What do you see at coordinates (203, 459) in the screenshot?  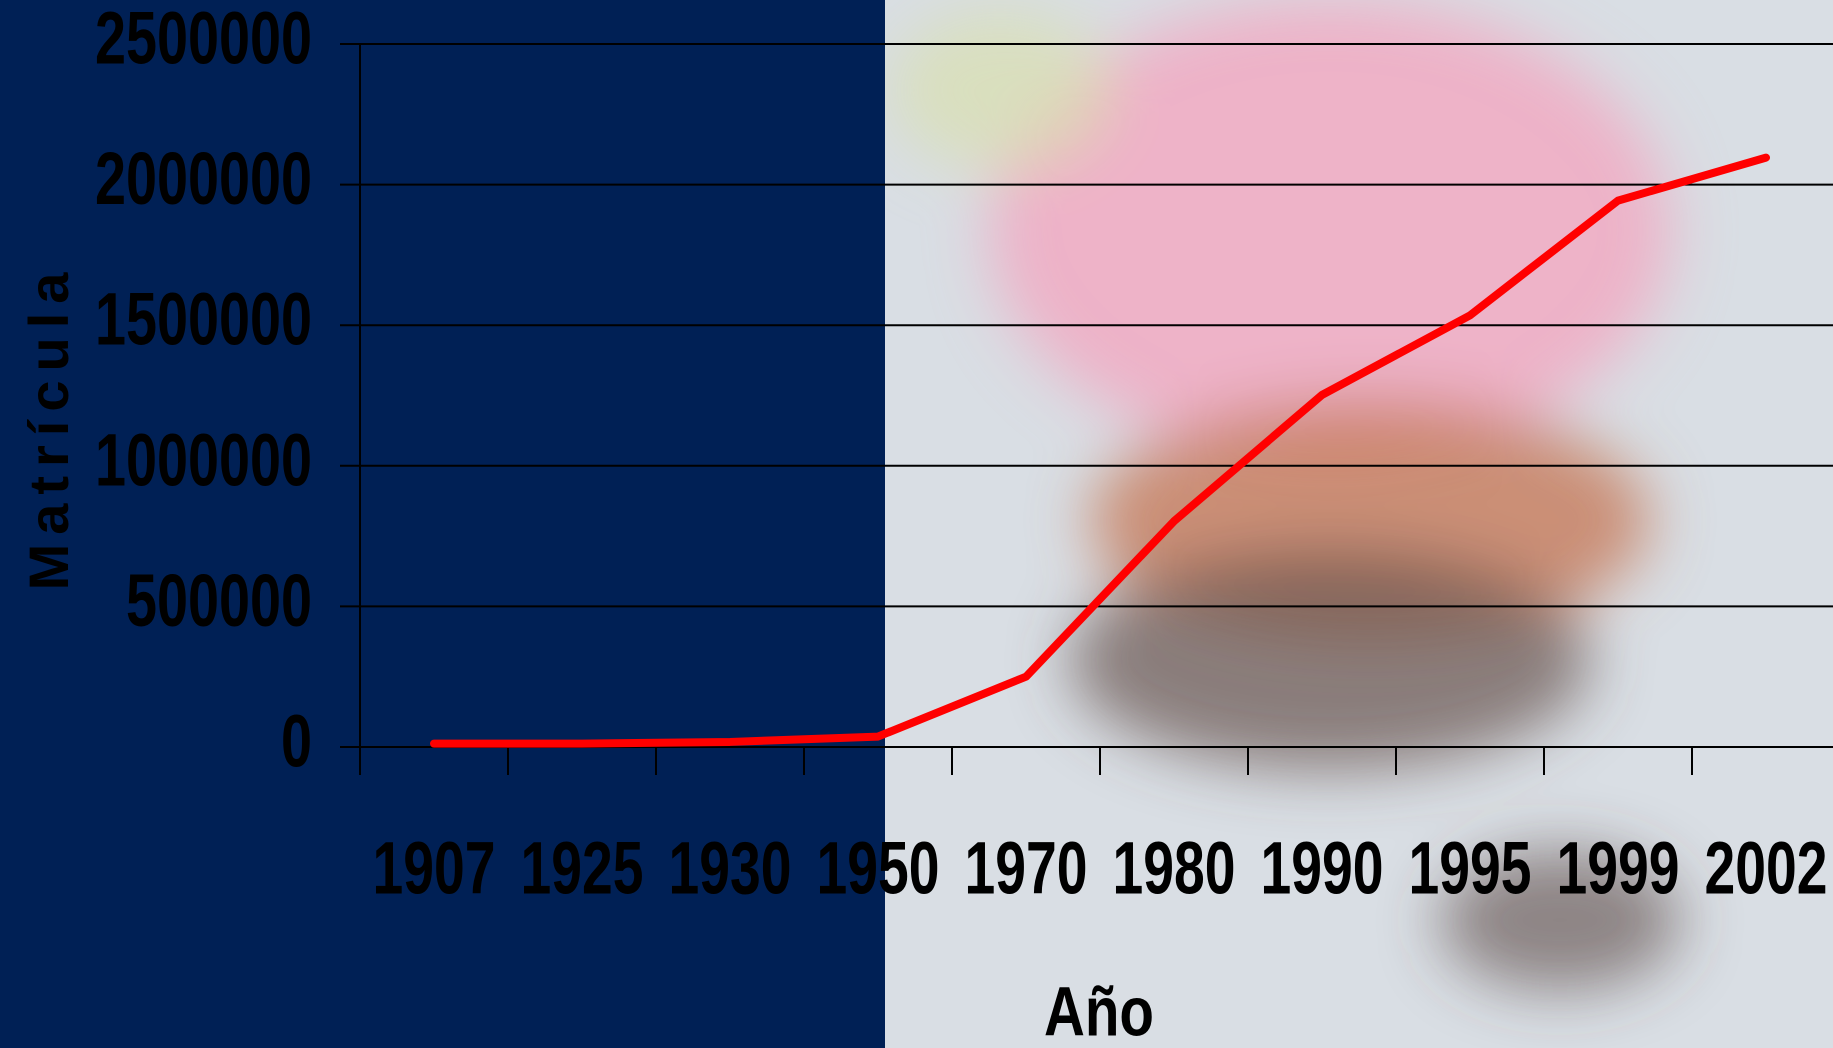 I see `y-tick-label: 1000000` at bounding box center [203, 459].